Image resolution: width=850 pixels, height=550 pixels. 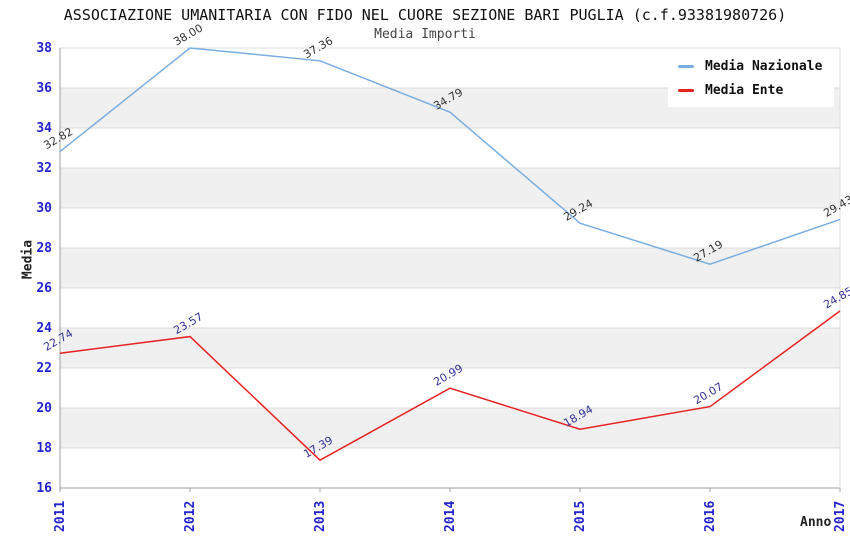 What do you see at coordinates (44, 408) in the screenshot?
I see `y-tick-label: 20` at bounding box center [44, 408].